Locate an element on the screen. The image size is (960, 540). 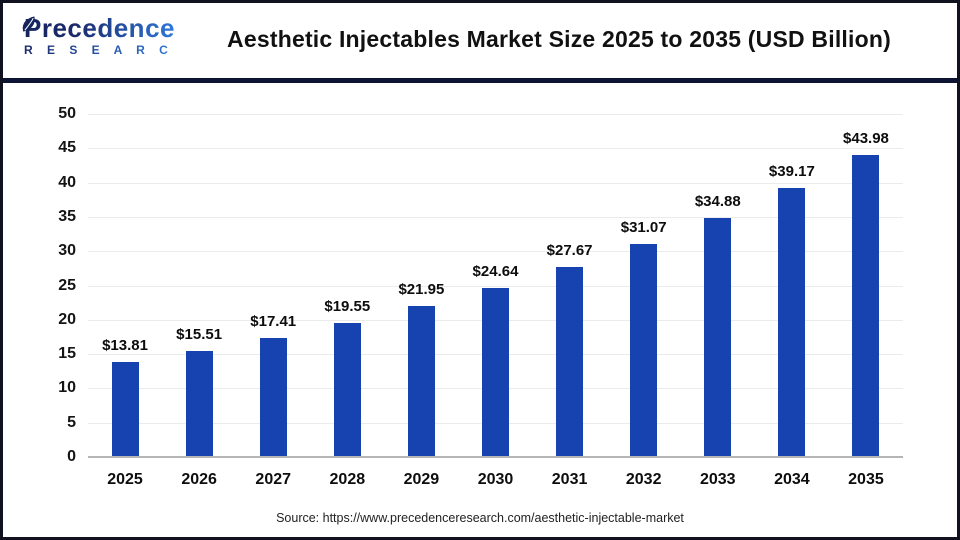
x-axis-baseline is located at coordinates (495, 457).